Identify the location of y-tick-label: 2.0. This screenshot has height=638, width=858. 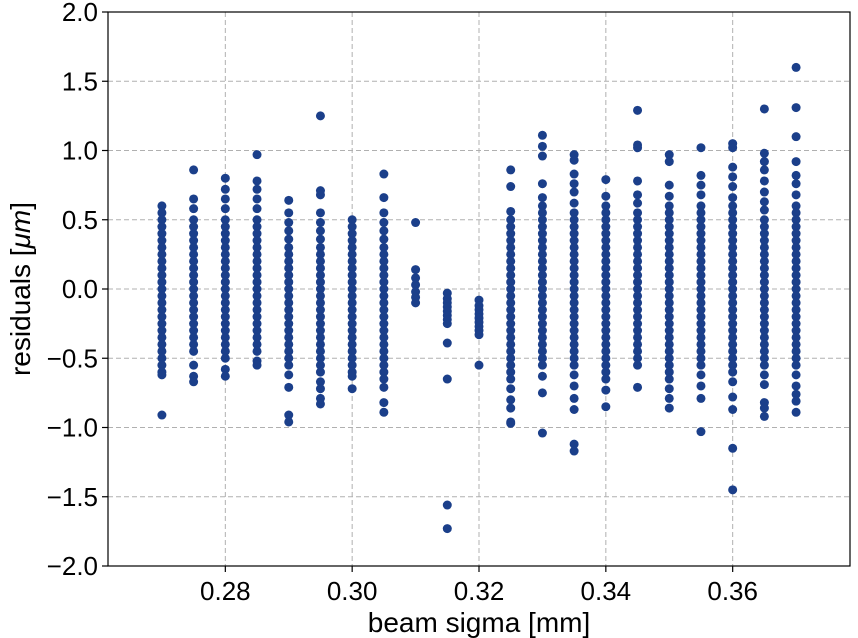
(80, 13).